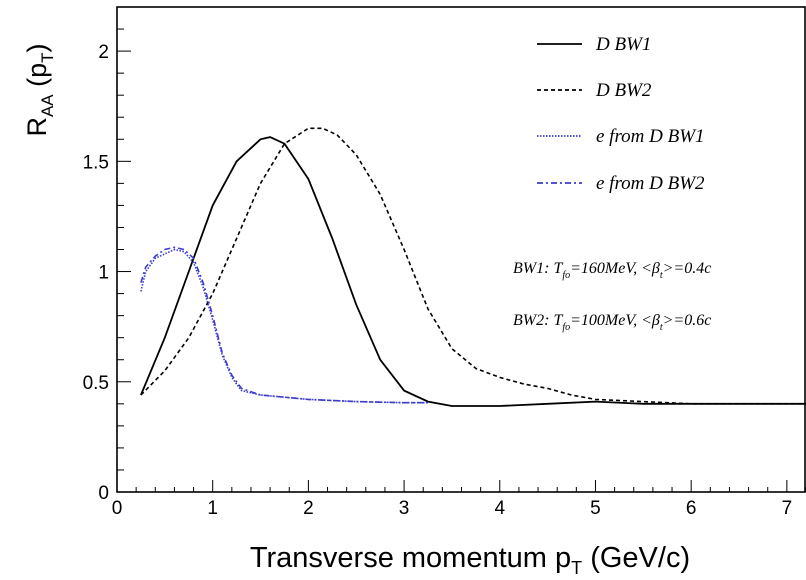  Describe the element at coordinates (96, 383) in the screenshot. I see `y-tick-label: 0.5` at that location.